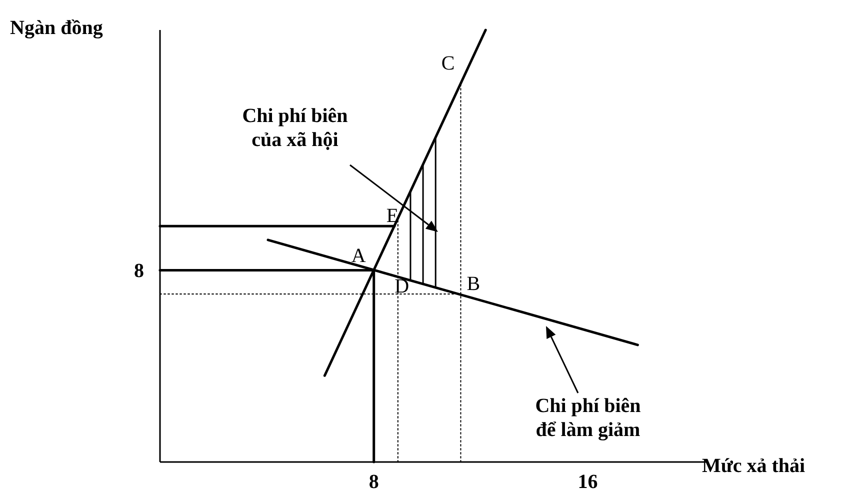 Image resolution: width=854 pixels, height=500 pixels. Describe the element at coordinates (295, 128) in the screenshot. I see `annotation: Chi phí biên của xã hội` at that location.